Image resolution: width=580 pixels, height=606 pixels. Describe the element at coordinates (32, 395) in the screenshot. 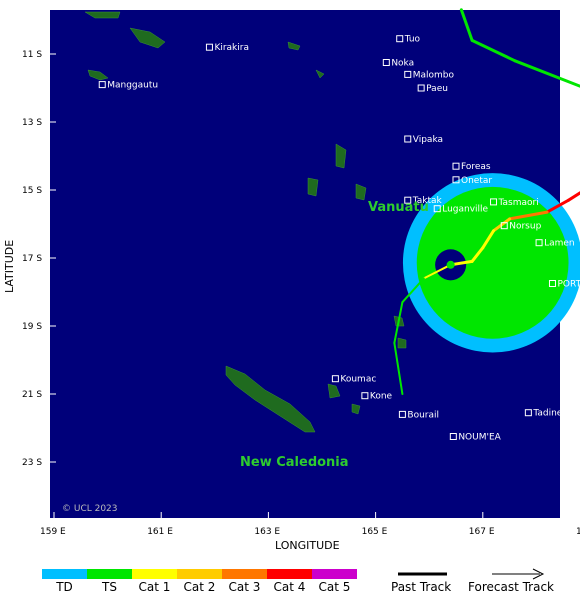

I see `lat-tick-label: 21 S` at that location.